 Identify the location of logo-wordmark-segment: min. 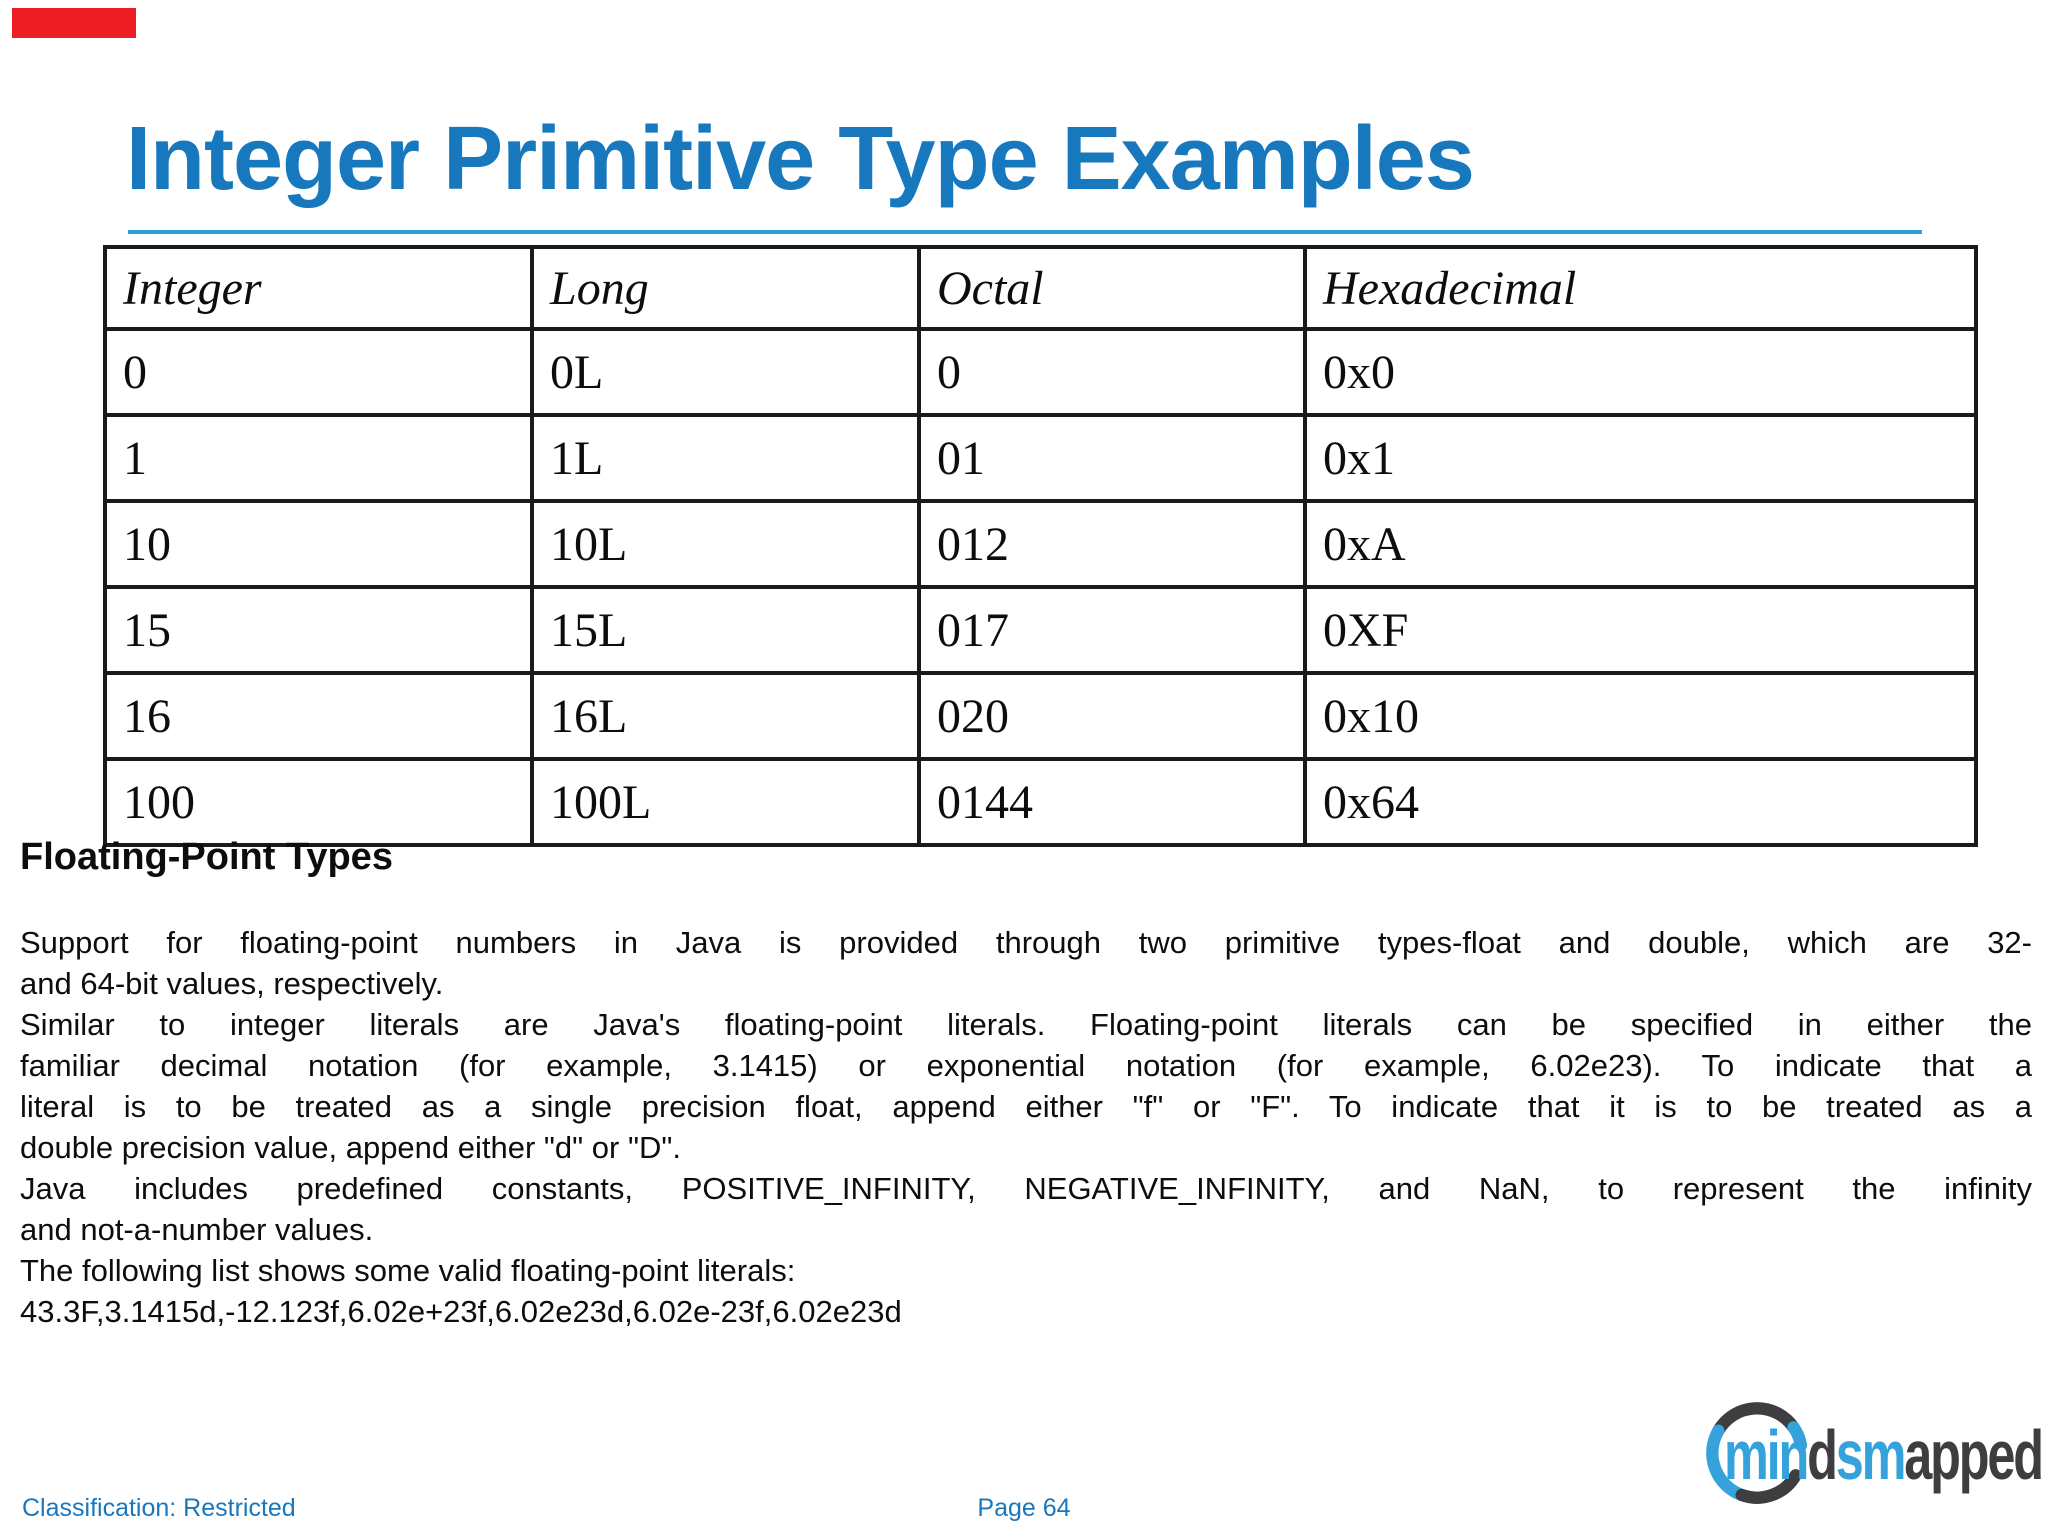
(1766, 1455).